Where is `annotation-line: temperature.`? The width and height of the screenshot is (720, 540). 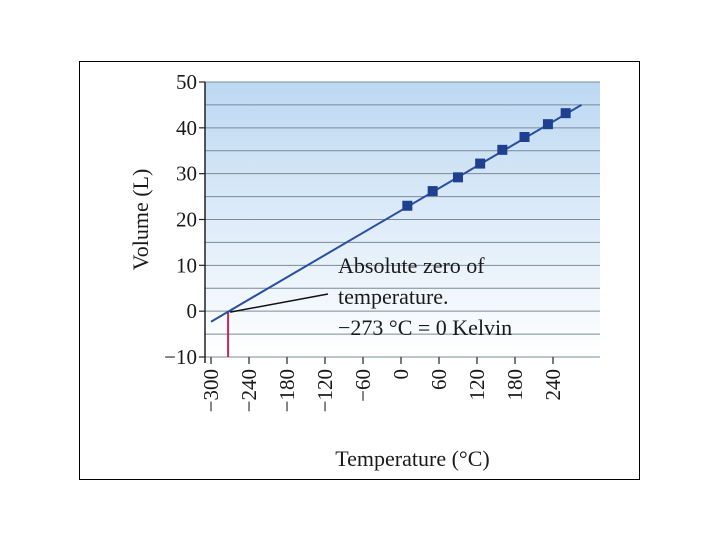
annotation-line: temperature. is located at coordinates (393, 296).